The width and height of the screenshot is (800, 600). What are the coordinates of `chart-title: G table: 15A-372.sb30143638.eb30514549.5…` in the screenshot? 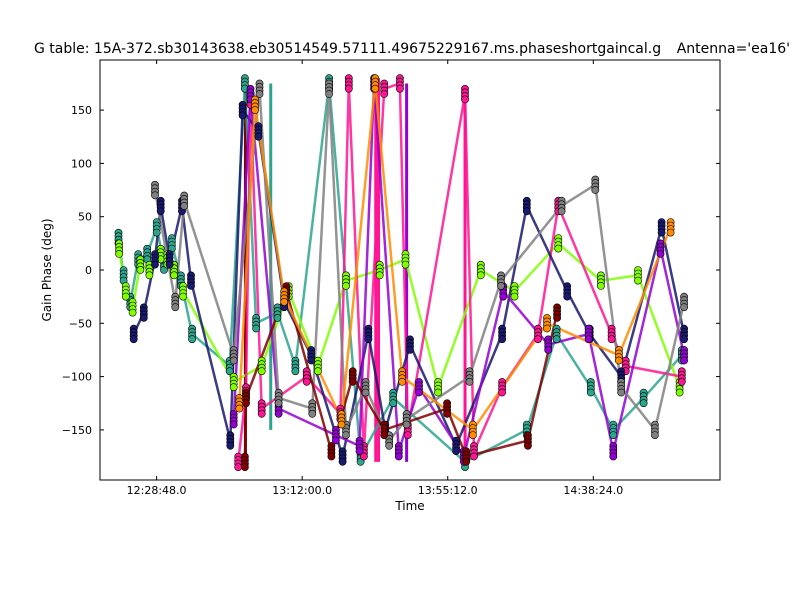 It's located at (347, 49).